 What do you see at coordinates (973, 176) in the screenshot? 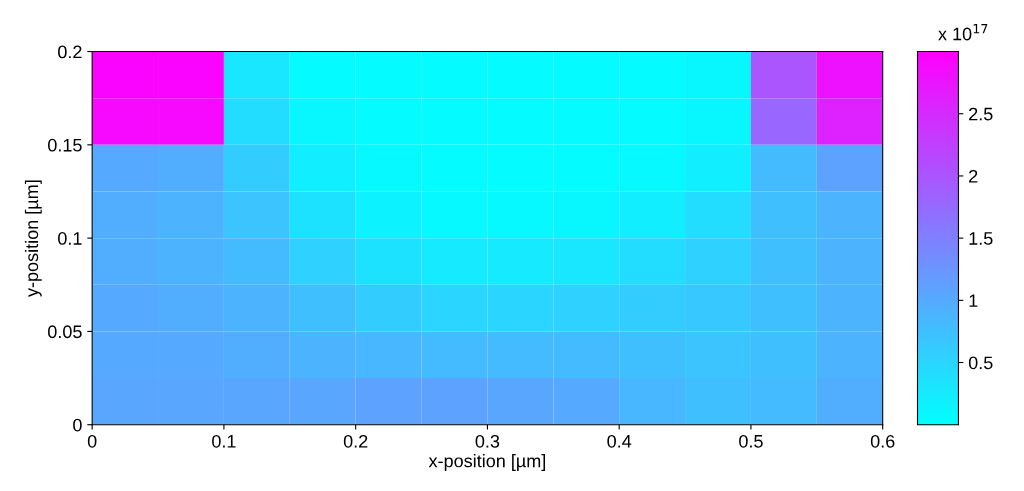
I see `color-bar-label: 2` at bounding box center [973, 176].